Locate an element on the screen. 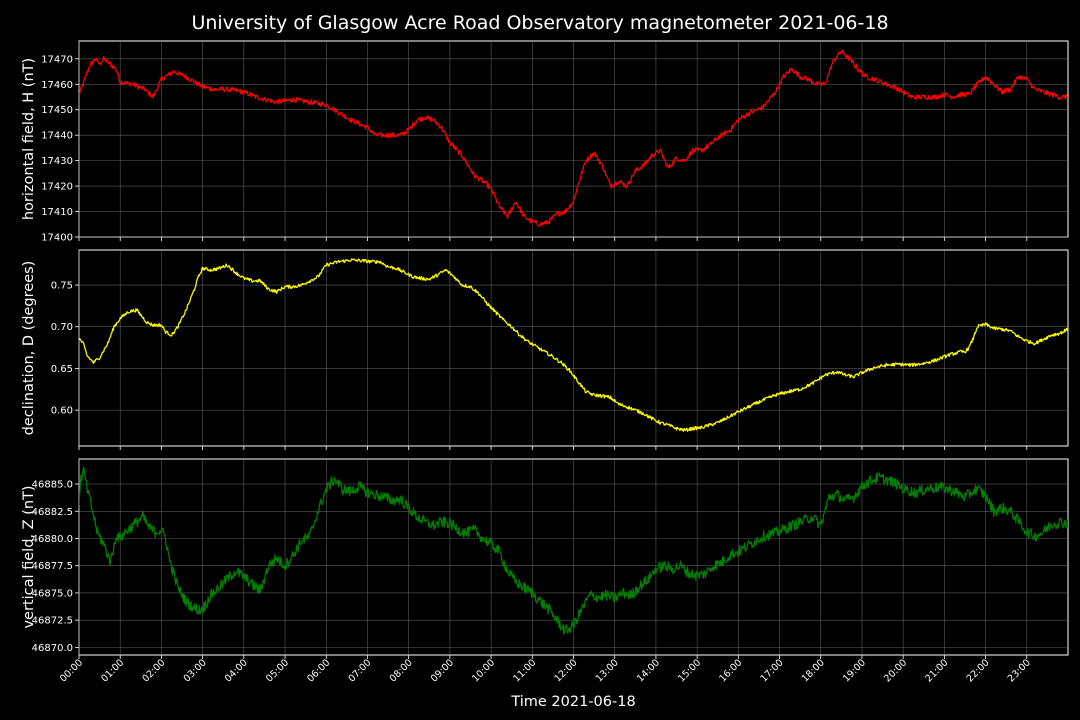 The image size is (1080, 720). y-tick-label: 46872.5 is located at coordinates (52, 621).